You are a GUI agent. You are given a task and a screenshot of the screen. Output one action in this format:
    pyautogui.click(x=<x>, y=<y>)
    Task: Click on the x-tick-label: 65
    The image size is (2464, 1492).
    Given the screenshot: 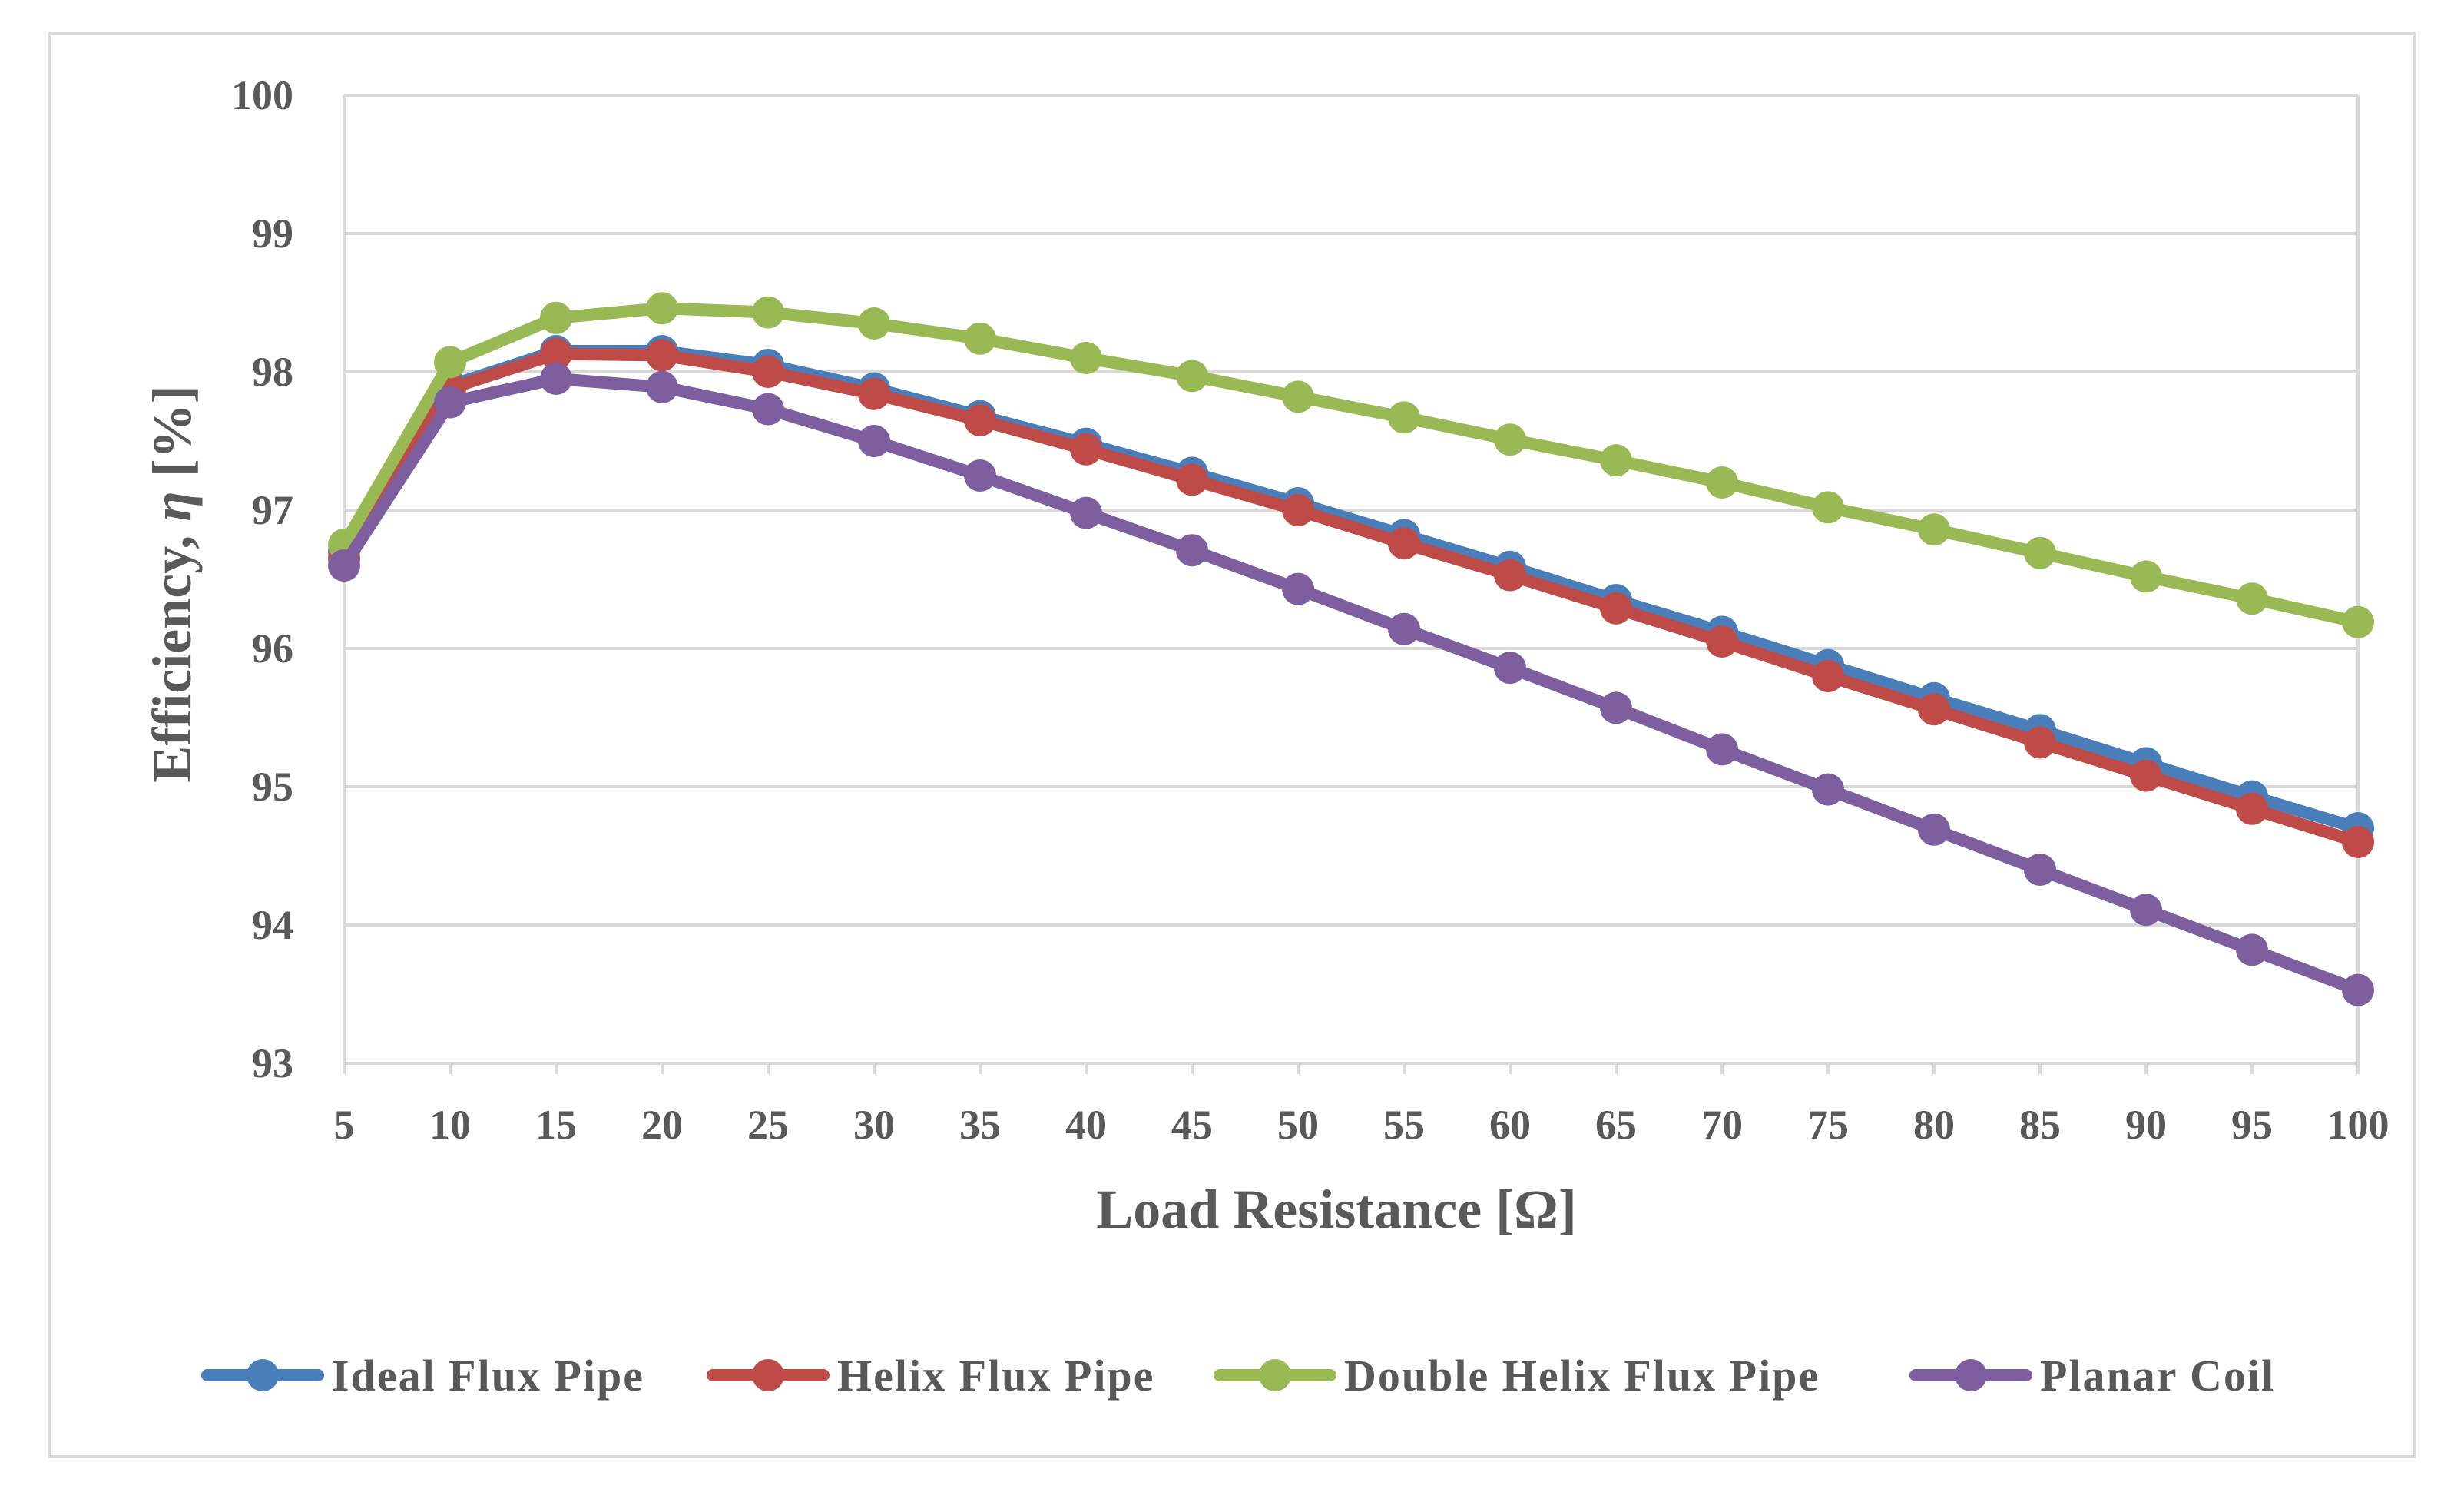 What is the action you would take?
    pyautogui.click(x=1616, y=1125)
    